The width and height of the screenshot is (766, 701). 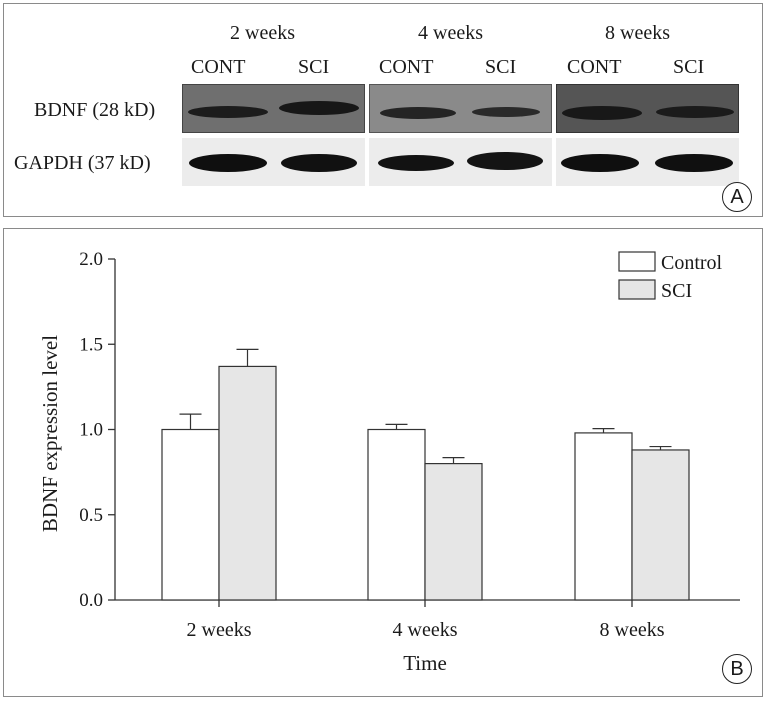 What do you see at coordinates (425, 663) in the screenshot?
I see `x-axis-title: Time` at bounding box center [425, 663].